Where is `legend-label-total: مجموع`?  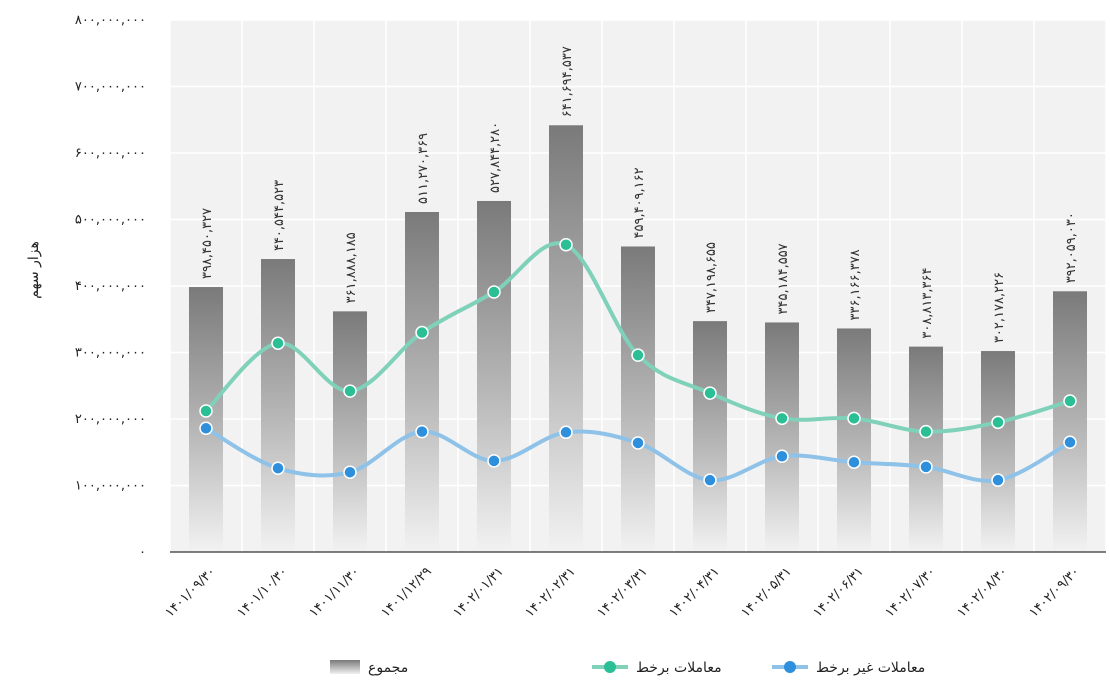 legend-label-total: مجموع is located at coordinates (388, 668).